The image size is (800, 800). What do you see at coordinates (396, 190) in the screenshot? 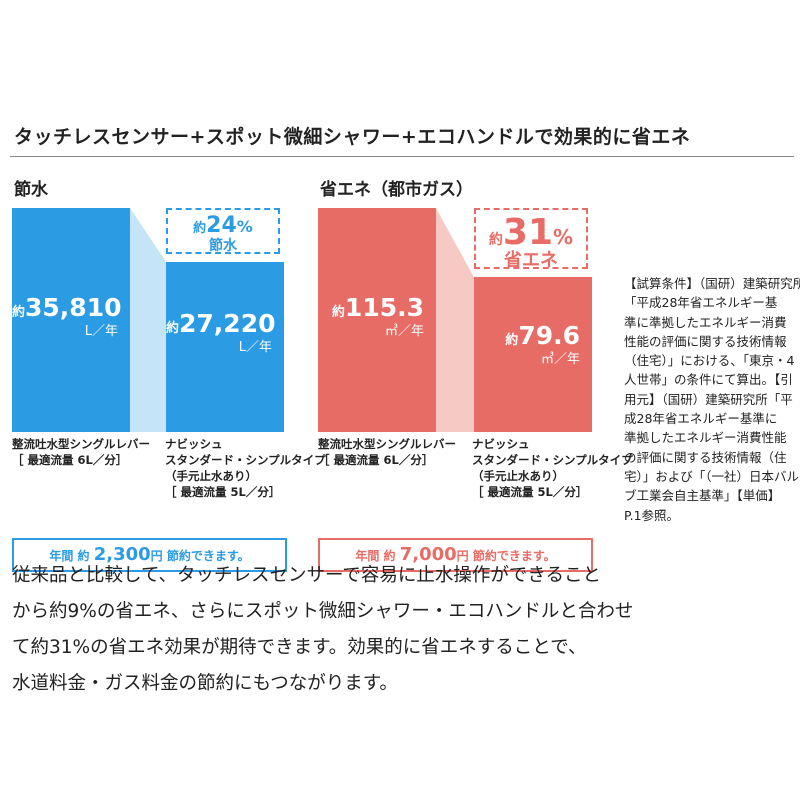
I see `gas-panel-title: 省エネ（都市ガス）` at bounding box center [396, 190].